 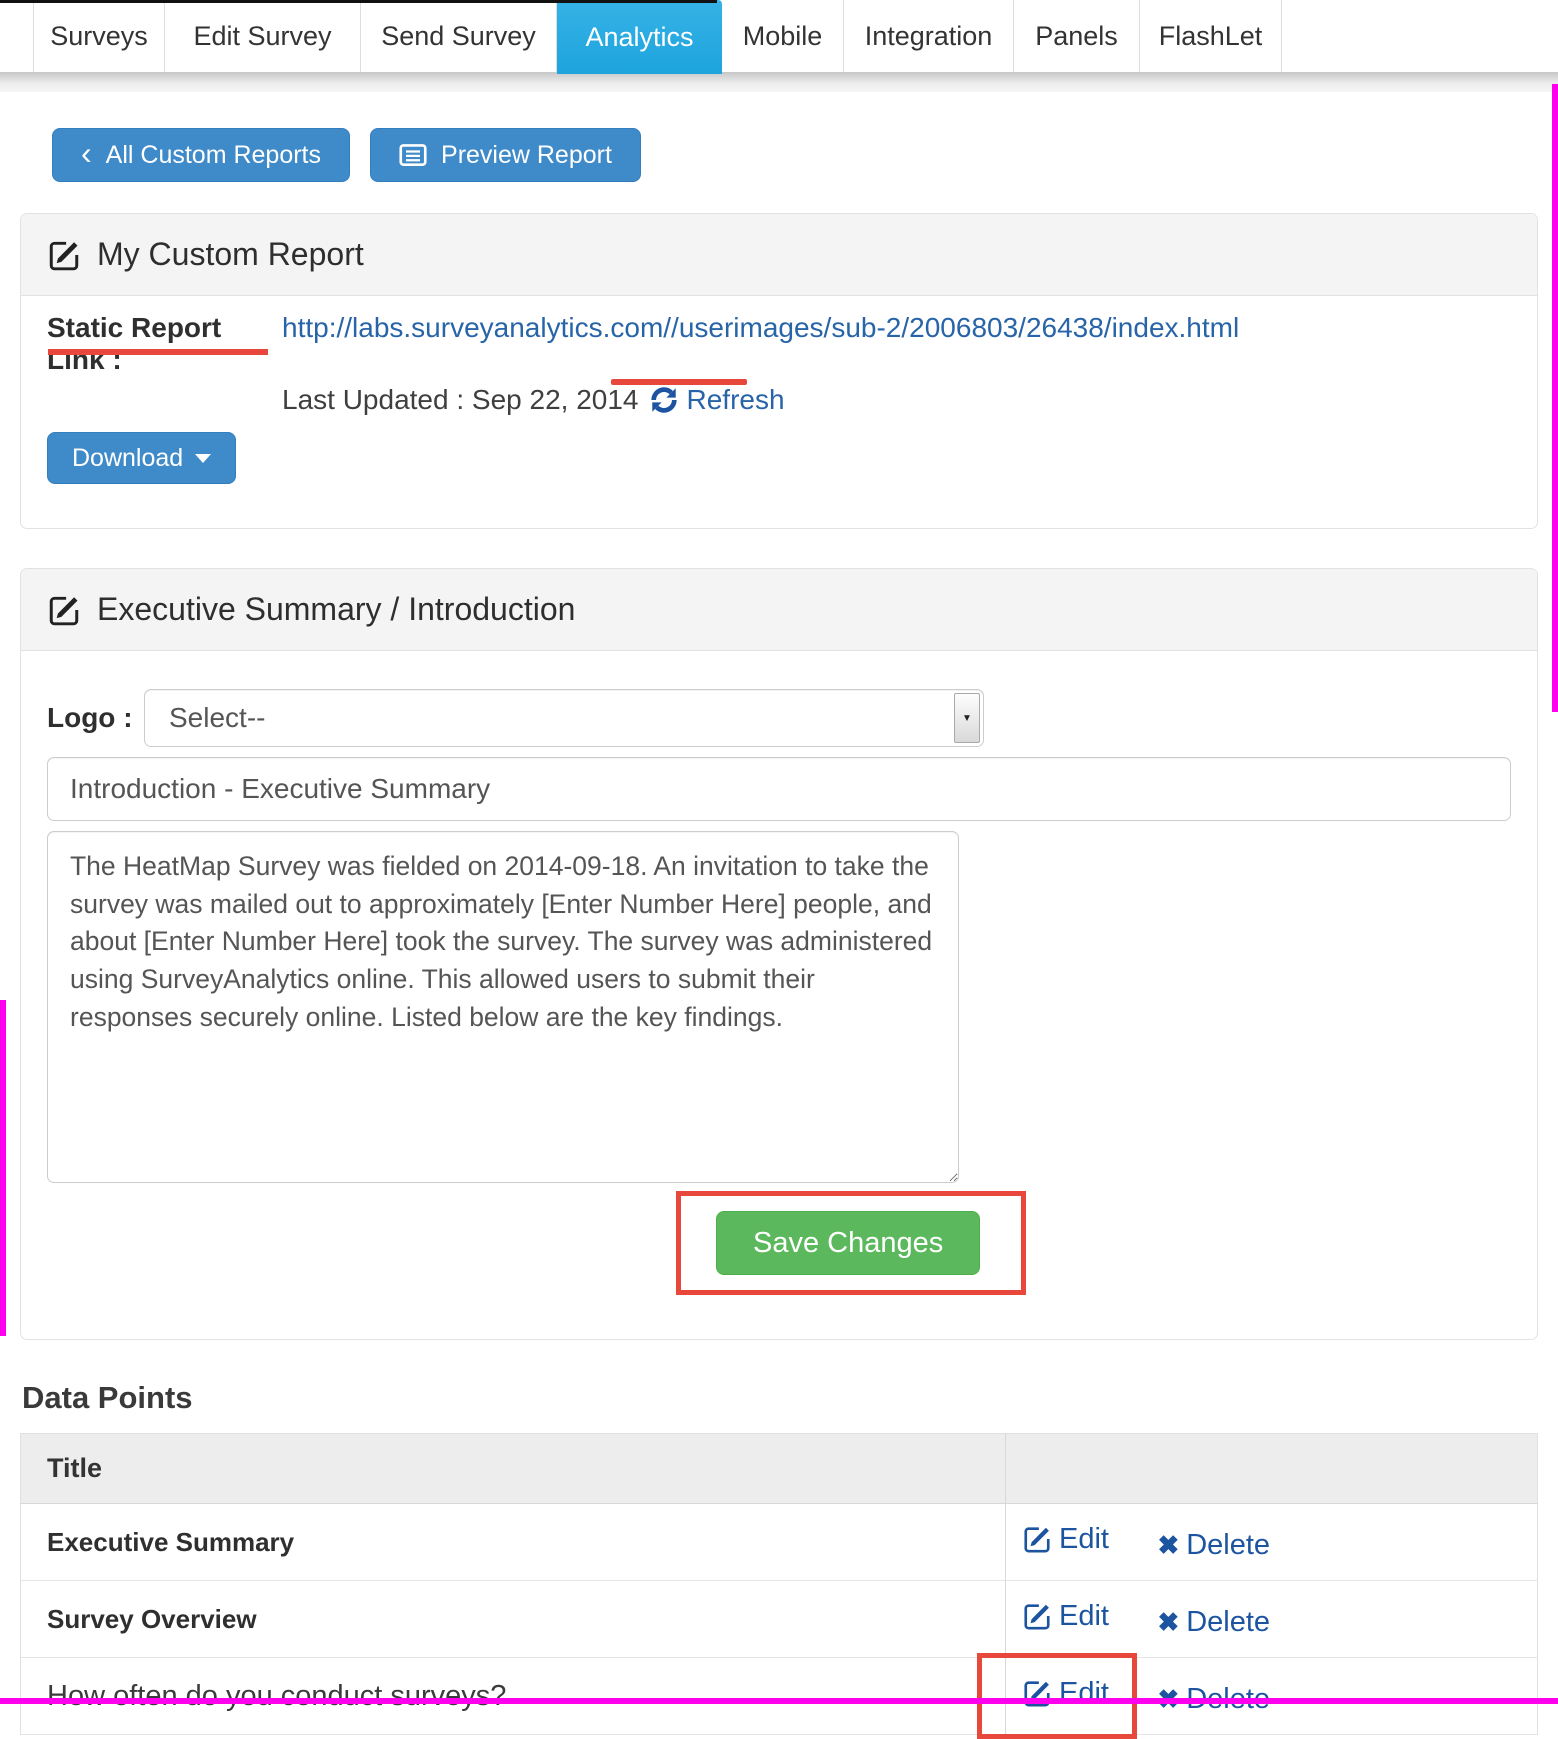 I want to click on table-row: Survey Overview Edit ✖ Delete, so click(x=779, y=1619).